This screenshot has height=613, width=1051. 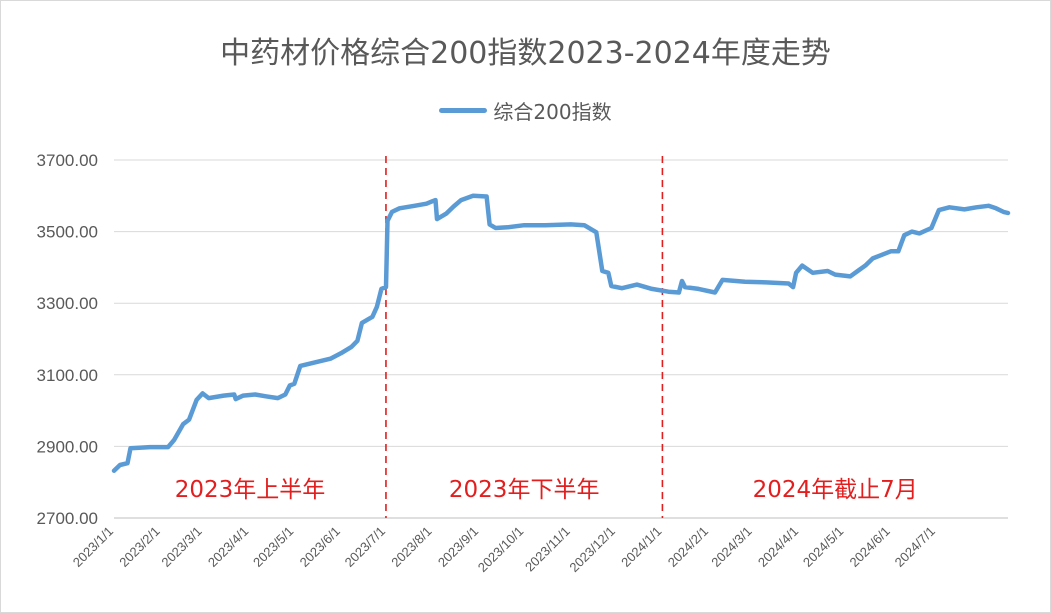 What do you see at coordinates (641, 547) in the screenshot?
I see `x-tick-label: 2024/1/1` at bounding box center [641, 547].